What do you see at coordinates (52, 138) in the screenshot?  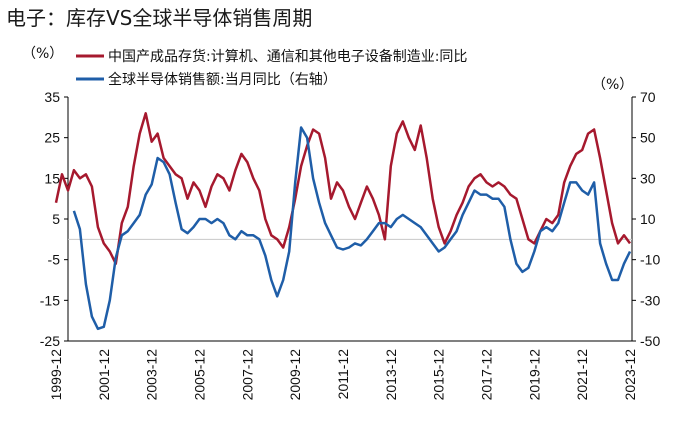 I see `left-tick-label: 25` at bounding box center [52, 138].